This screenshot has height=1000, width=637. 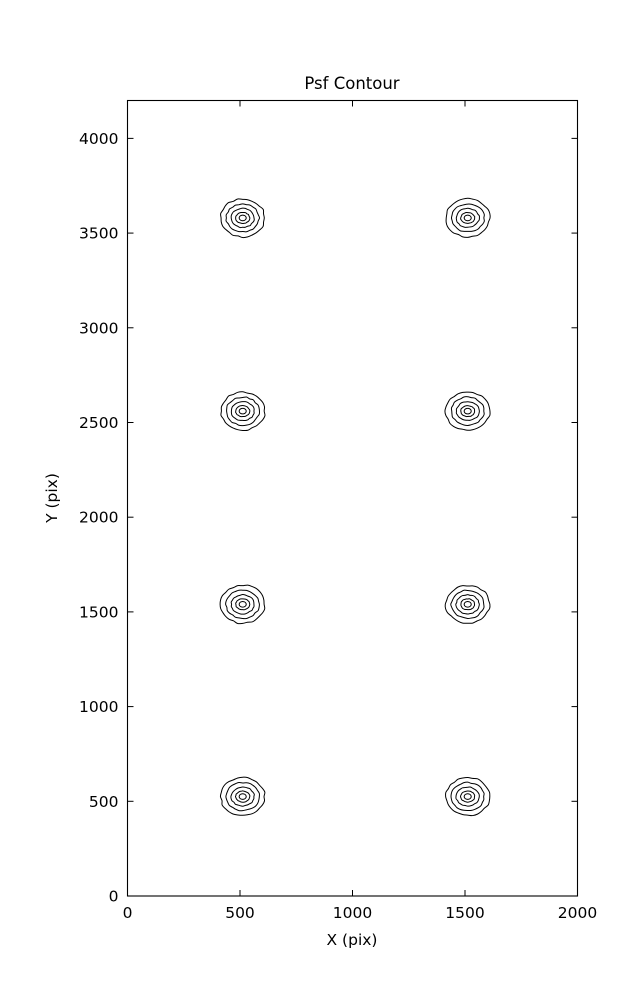 What do you see at coordinates (352, 913) in the screenshot?
I see `x-tick-label: 1000` at bounding box center [352, 913].